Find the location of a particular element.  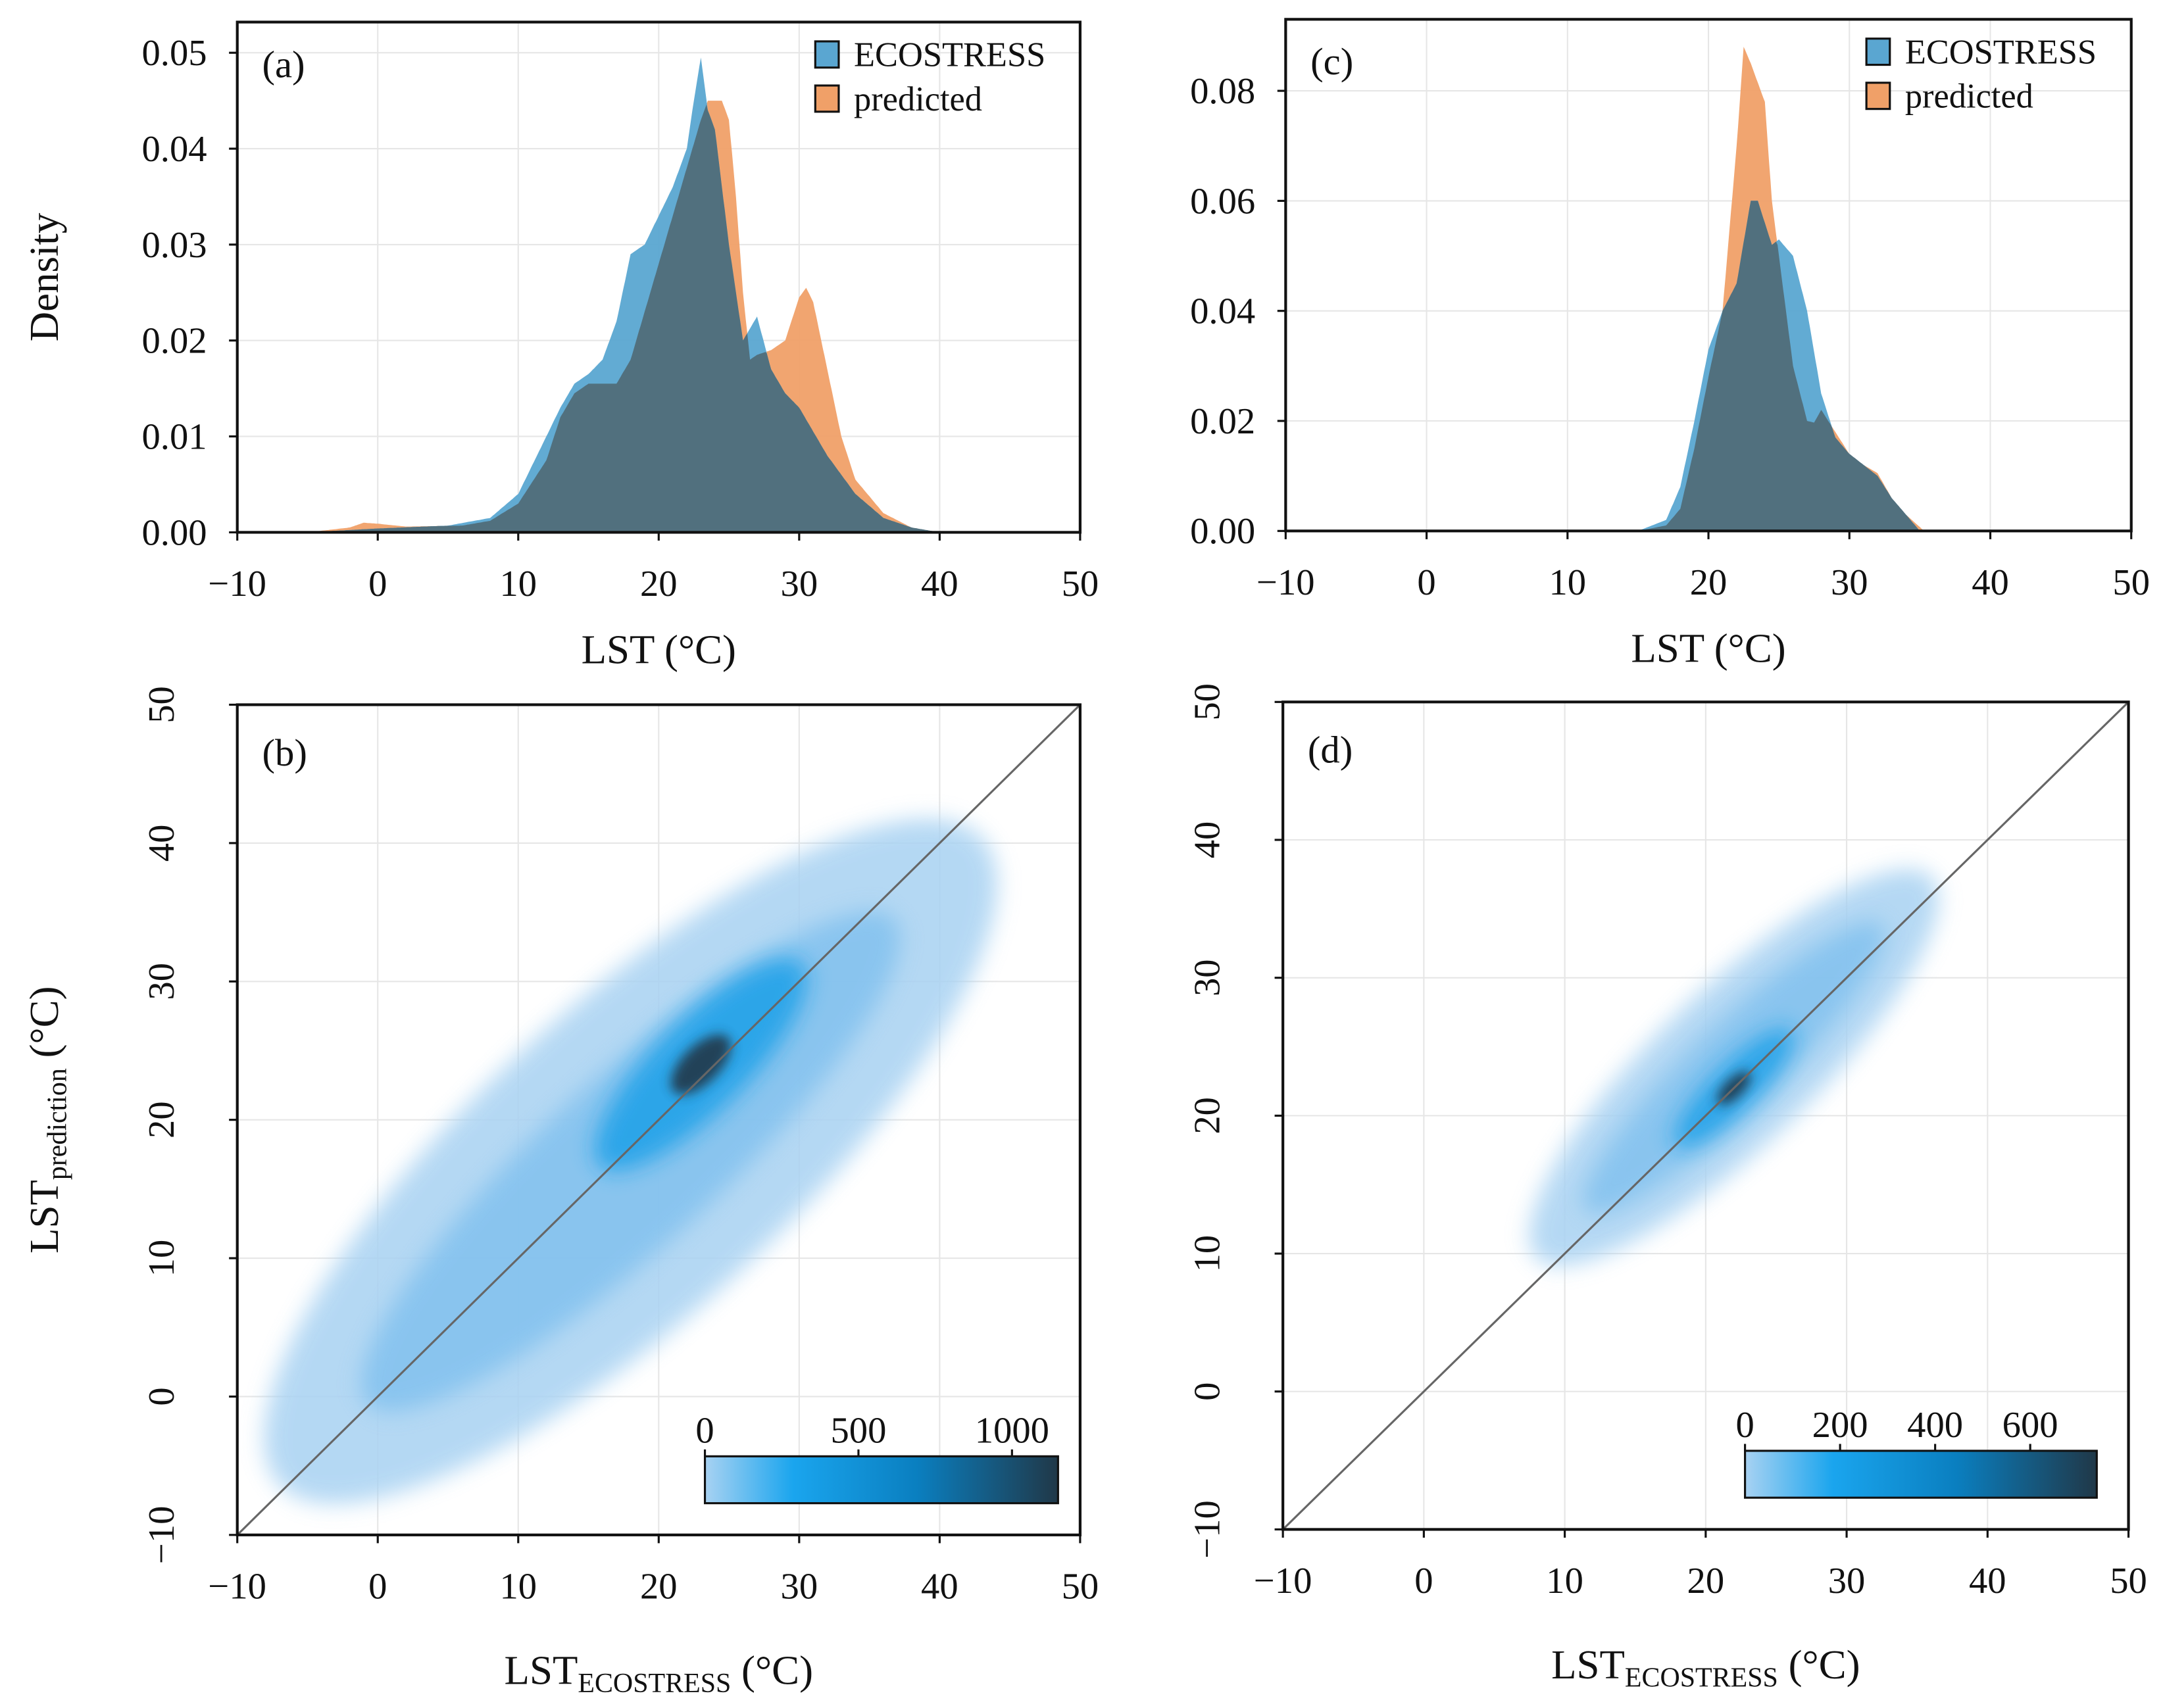

y-axis-label: LSTprediction (°C) is located at coordinates (47, 1120).